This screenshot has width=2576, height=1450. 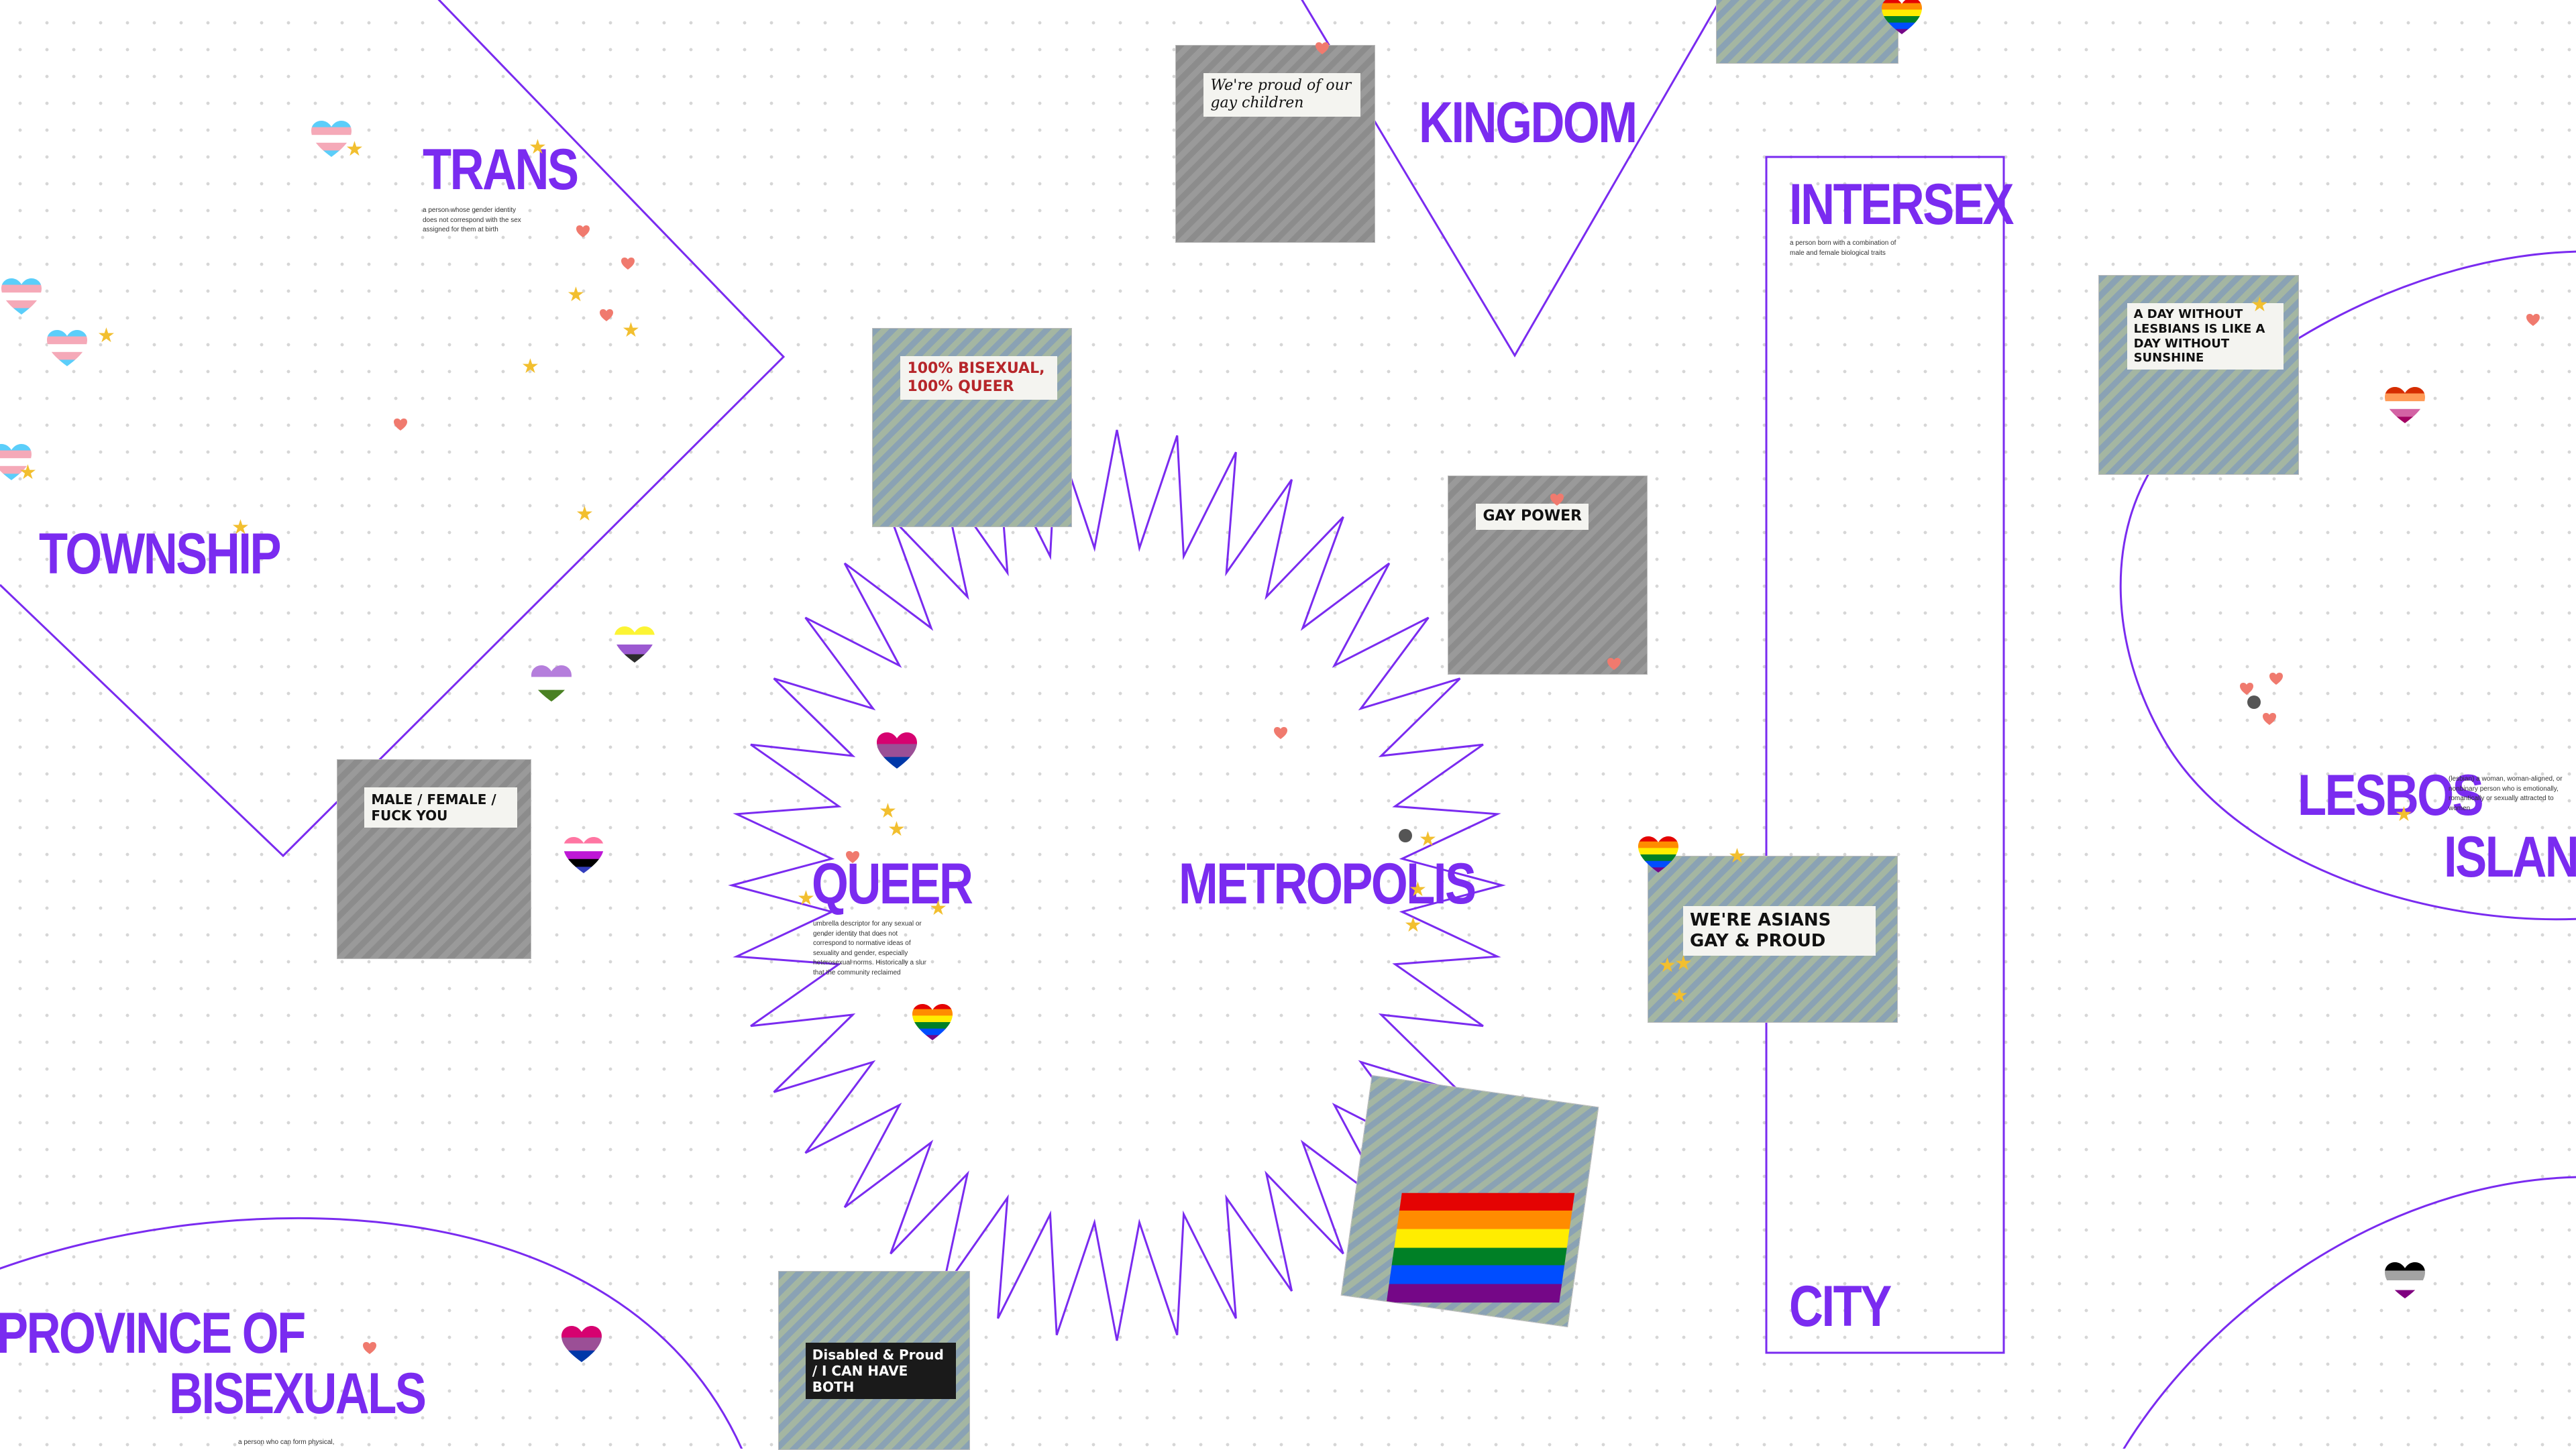 What do you see at coordinates (1901, 204) in the screenshot?
I see `intersex-title: INTERSEX` at bounding box center [1901, 204].